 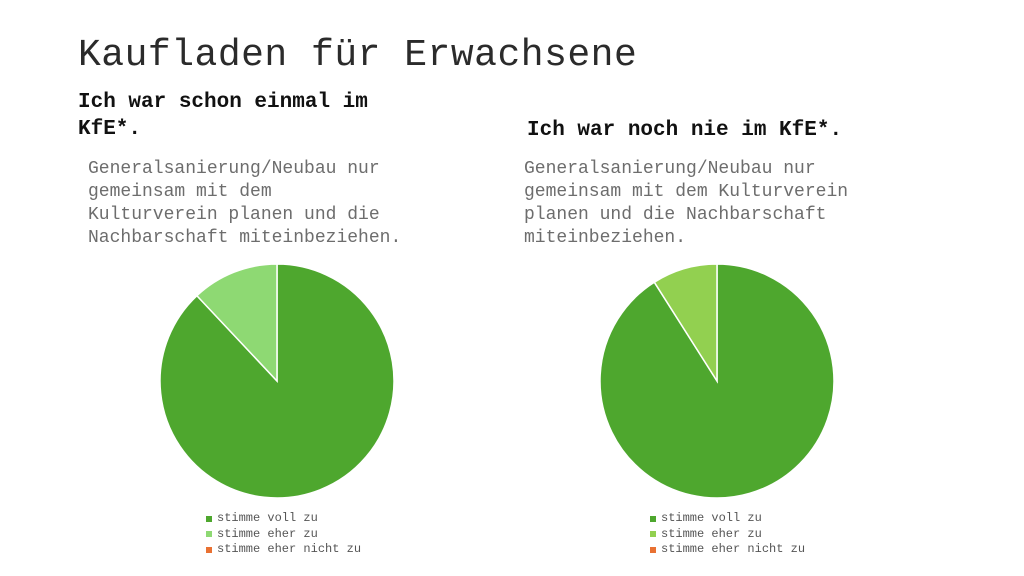 I want to click on right-chart-heading: Ich war noch nie im KfE*., so click(x=685, y=130).